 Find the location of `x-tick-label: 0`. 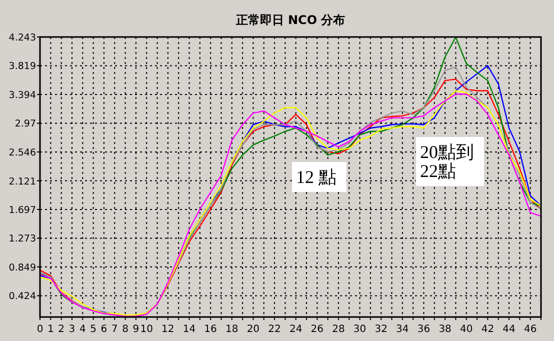

x-tick-label: 0 is located at coordinates (40, 329).